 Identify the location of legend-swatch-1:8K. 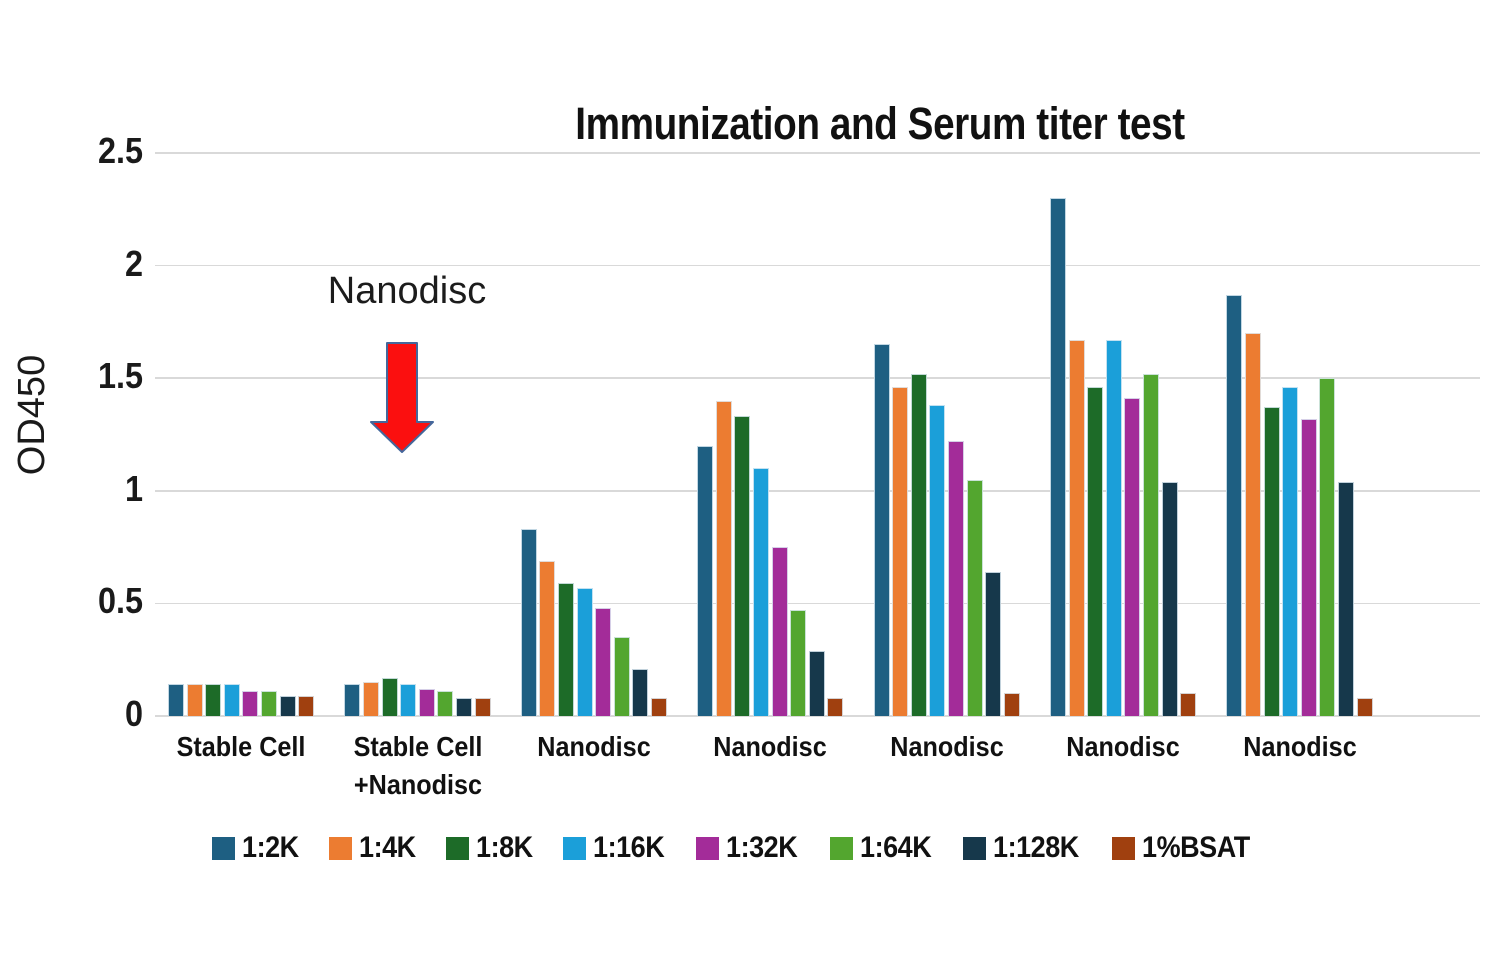
(458, 848).